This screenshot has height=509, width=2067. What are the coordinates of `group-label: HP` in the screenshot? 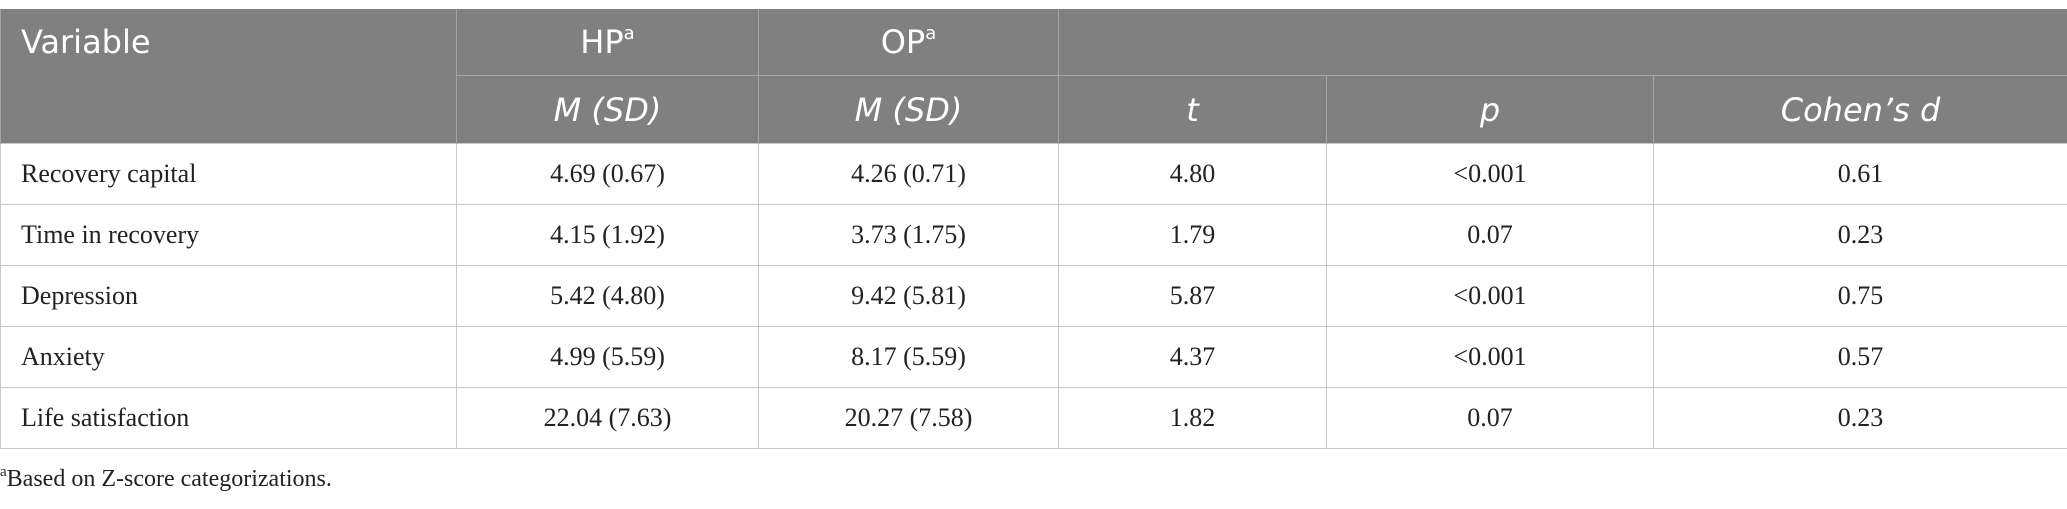 It's located at (602, 42).